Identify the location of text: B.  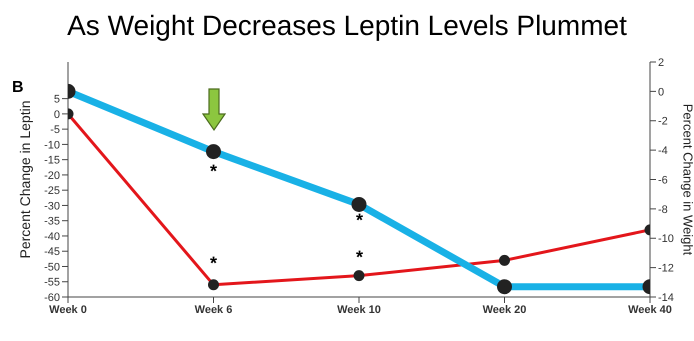
(18, 87).